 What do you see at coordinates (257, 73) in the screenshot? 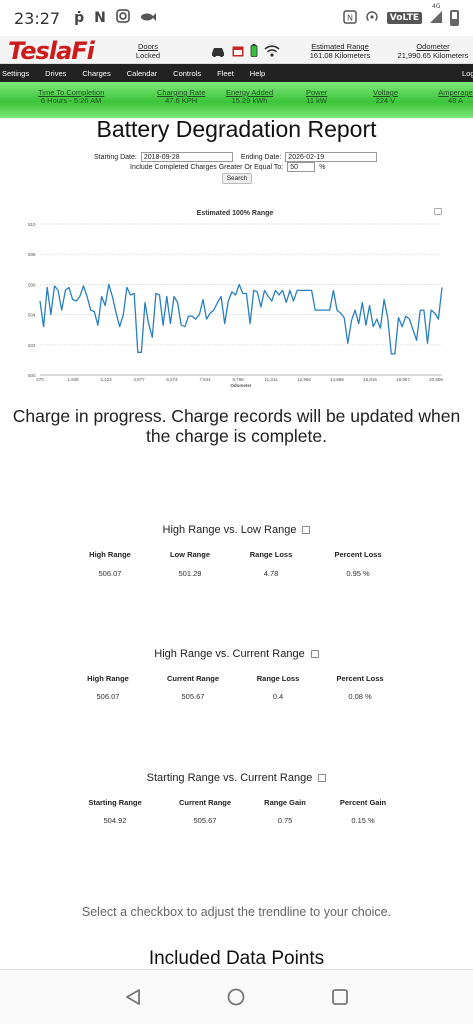
I see `nav-help: Help` at bounding box center [257, 73].